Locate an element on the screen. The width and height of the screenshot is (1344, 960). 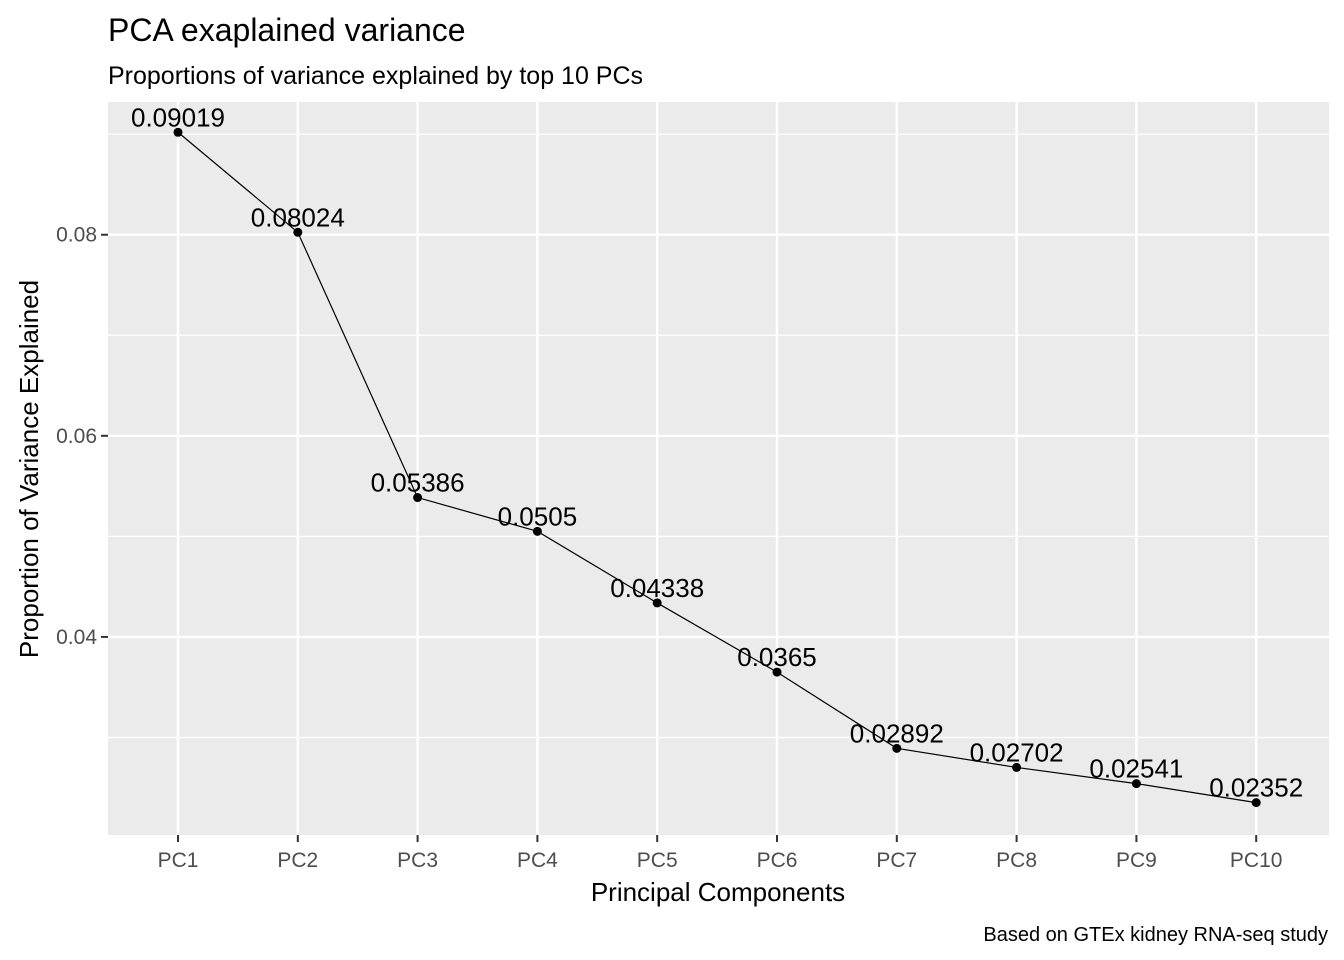
data-label: 0.08024 is located at coordinates (298, 217).